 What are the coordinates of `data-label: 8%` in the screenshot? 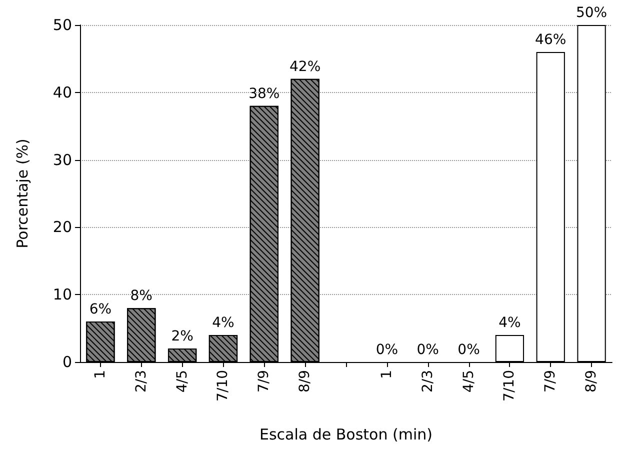 It's located at (141, 296).